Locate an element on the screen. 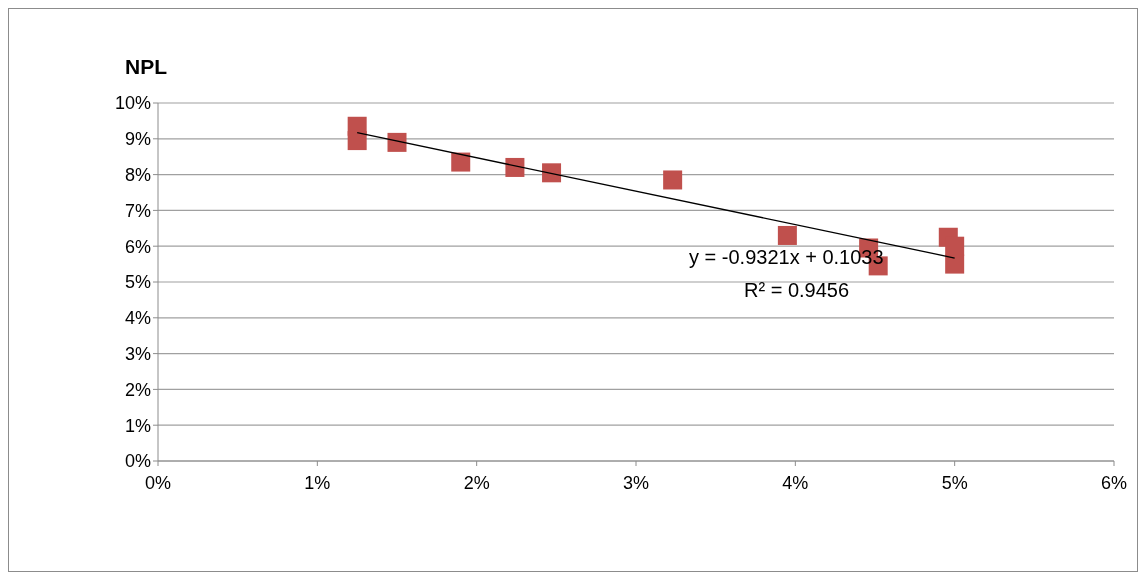  y-tick-label: 3% is located at coordinates (137, 353).